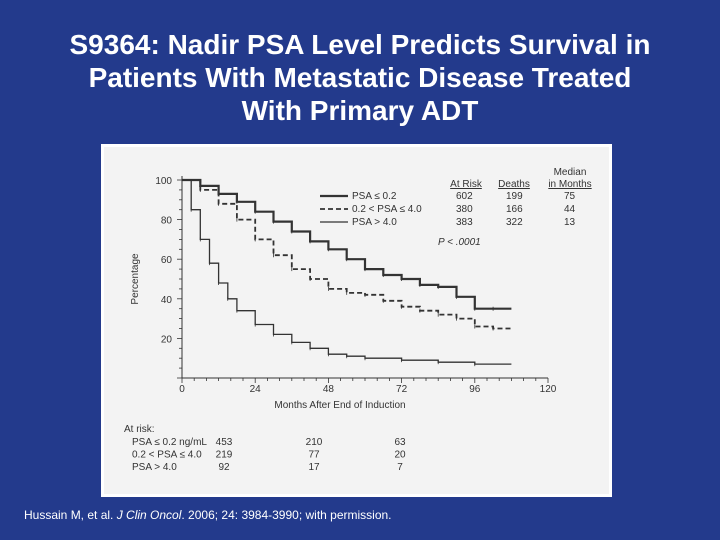  What do you see at coordinates (570, 209) in the screenshot?
I see `legend-median-2: 44` at bounding box center [570, 209].